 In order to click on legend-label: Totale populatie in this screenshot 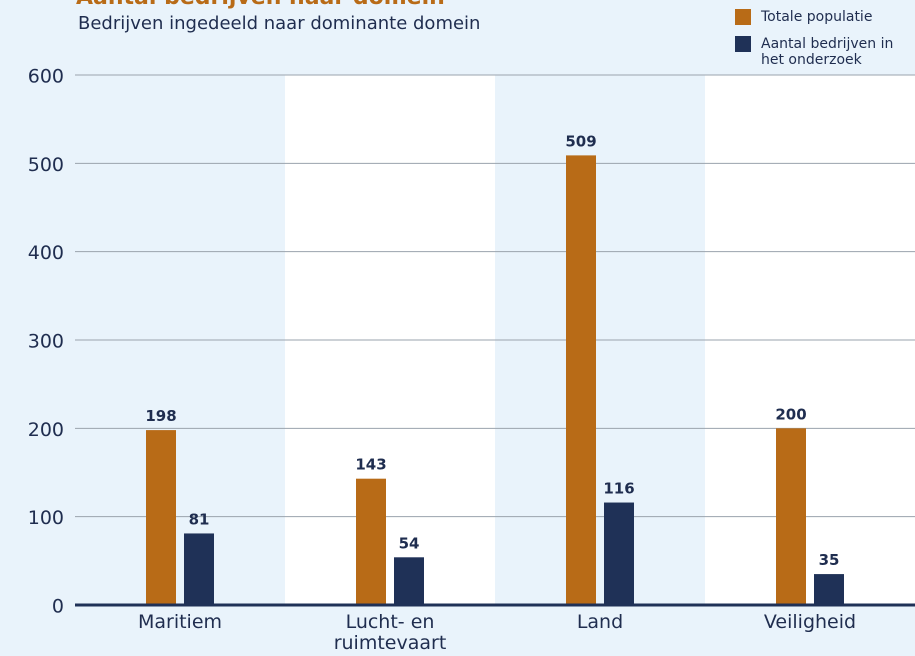, I will do `click(817, 17)`.